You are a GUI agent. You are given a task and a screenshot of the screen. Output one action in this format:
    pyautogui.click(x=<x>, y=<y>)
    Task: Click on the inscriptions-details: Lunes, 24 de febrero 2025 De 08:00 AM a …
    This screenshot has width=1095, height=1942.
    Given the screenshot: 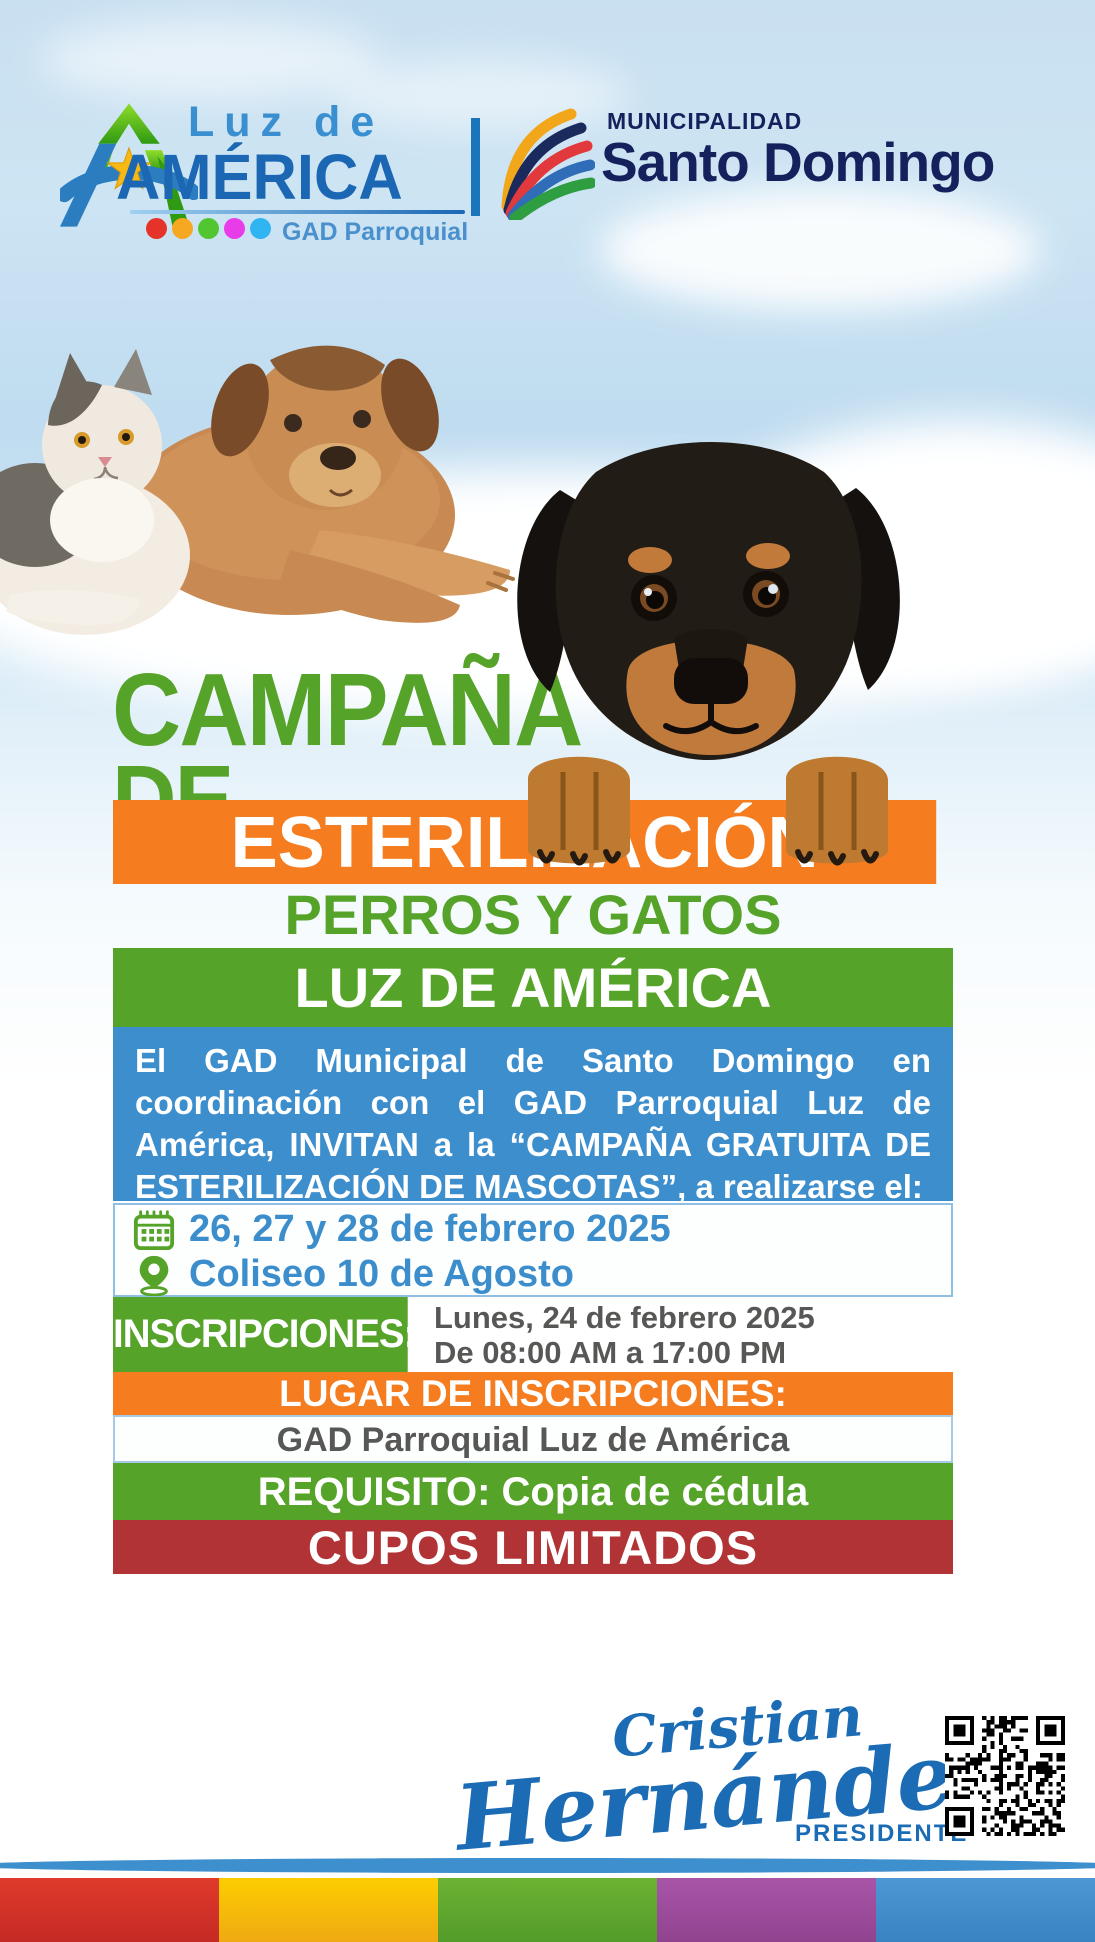 What is the action you would take?
    pyautogui.click(x=686, y=1334)
    